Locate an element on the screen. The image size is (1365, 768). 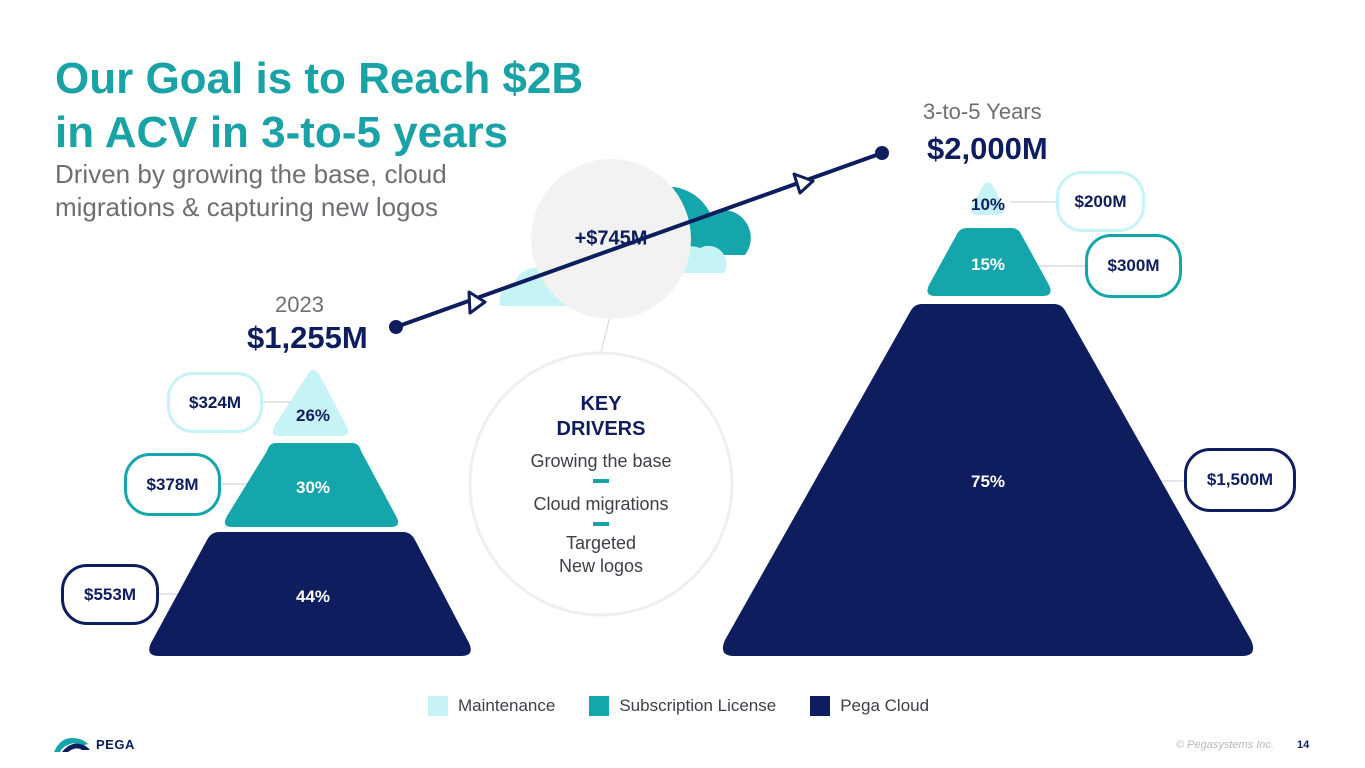
increase-bubble is located at coordinates (611, 239).